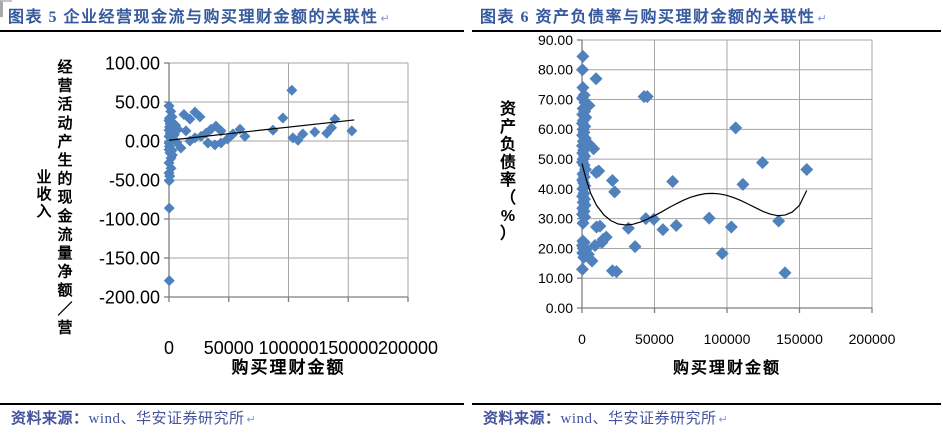 Image resolution: width=943 pixels, height=435 pixels. I want to click on corner-mark, so click(6, 8).